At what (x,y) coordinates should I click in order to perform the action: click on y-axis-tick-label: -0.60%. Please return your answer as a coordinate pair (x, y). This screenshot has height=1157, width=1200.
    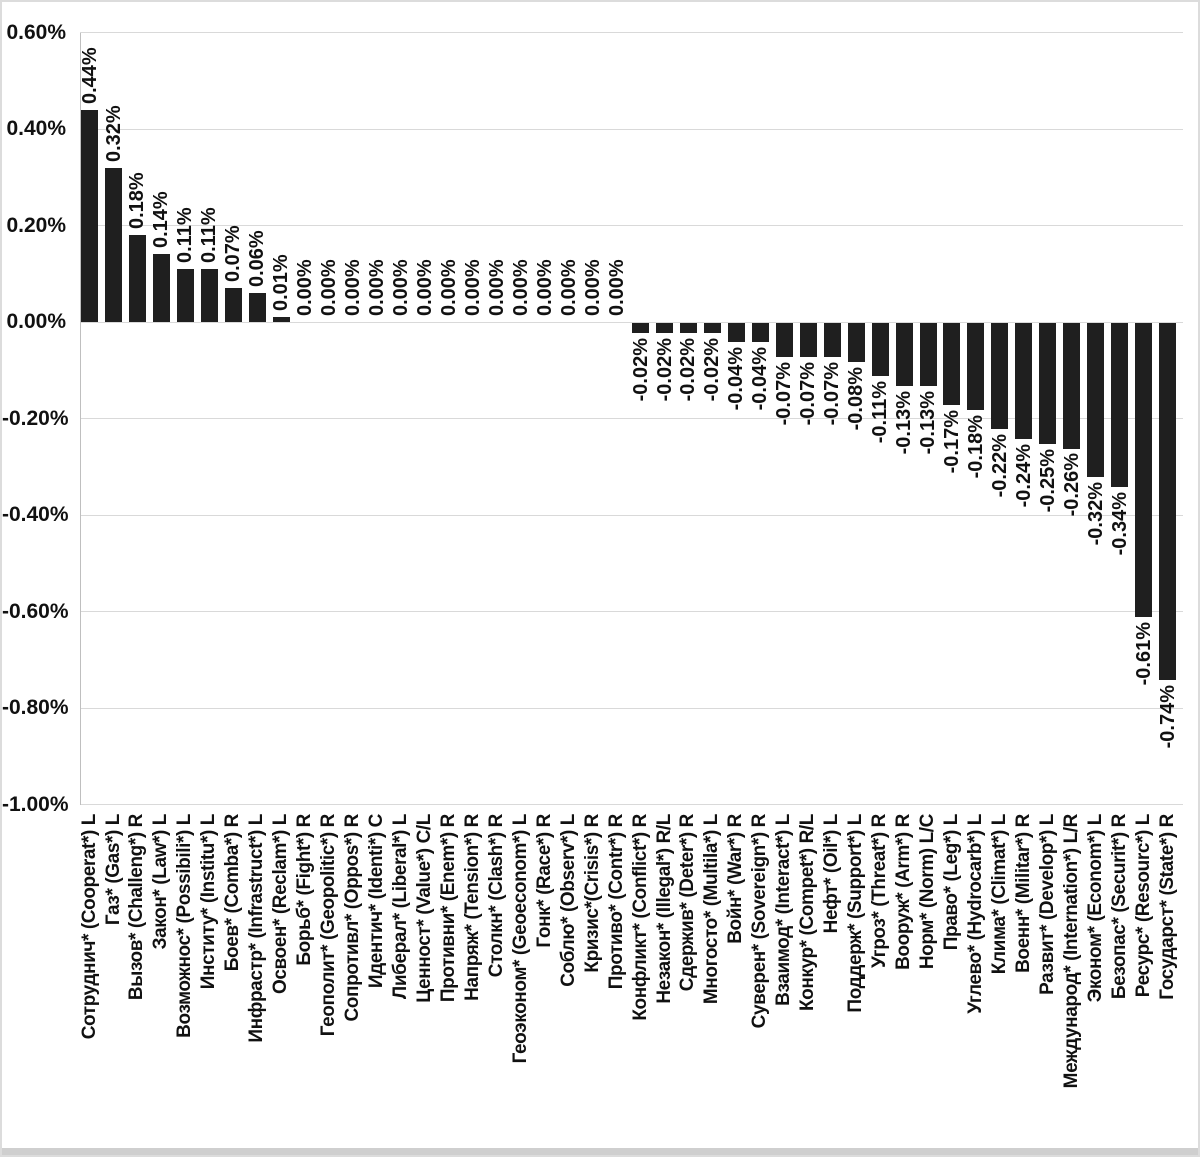
    Looking at the image, I should click on (35, 611).